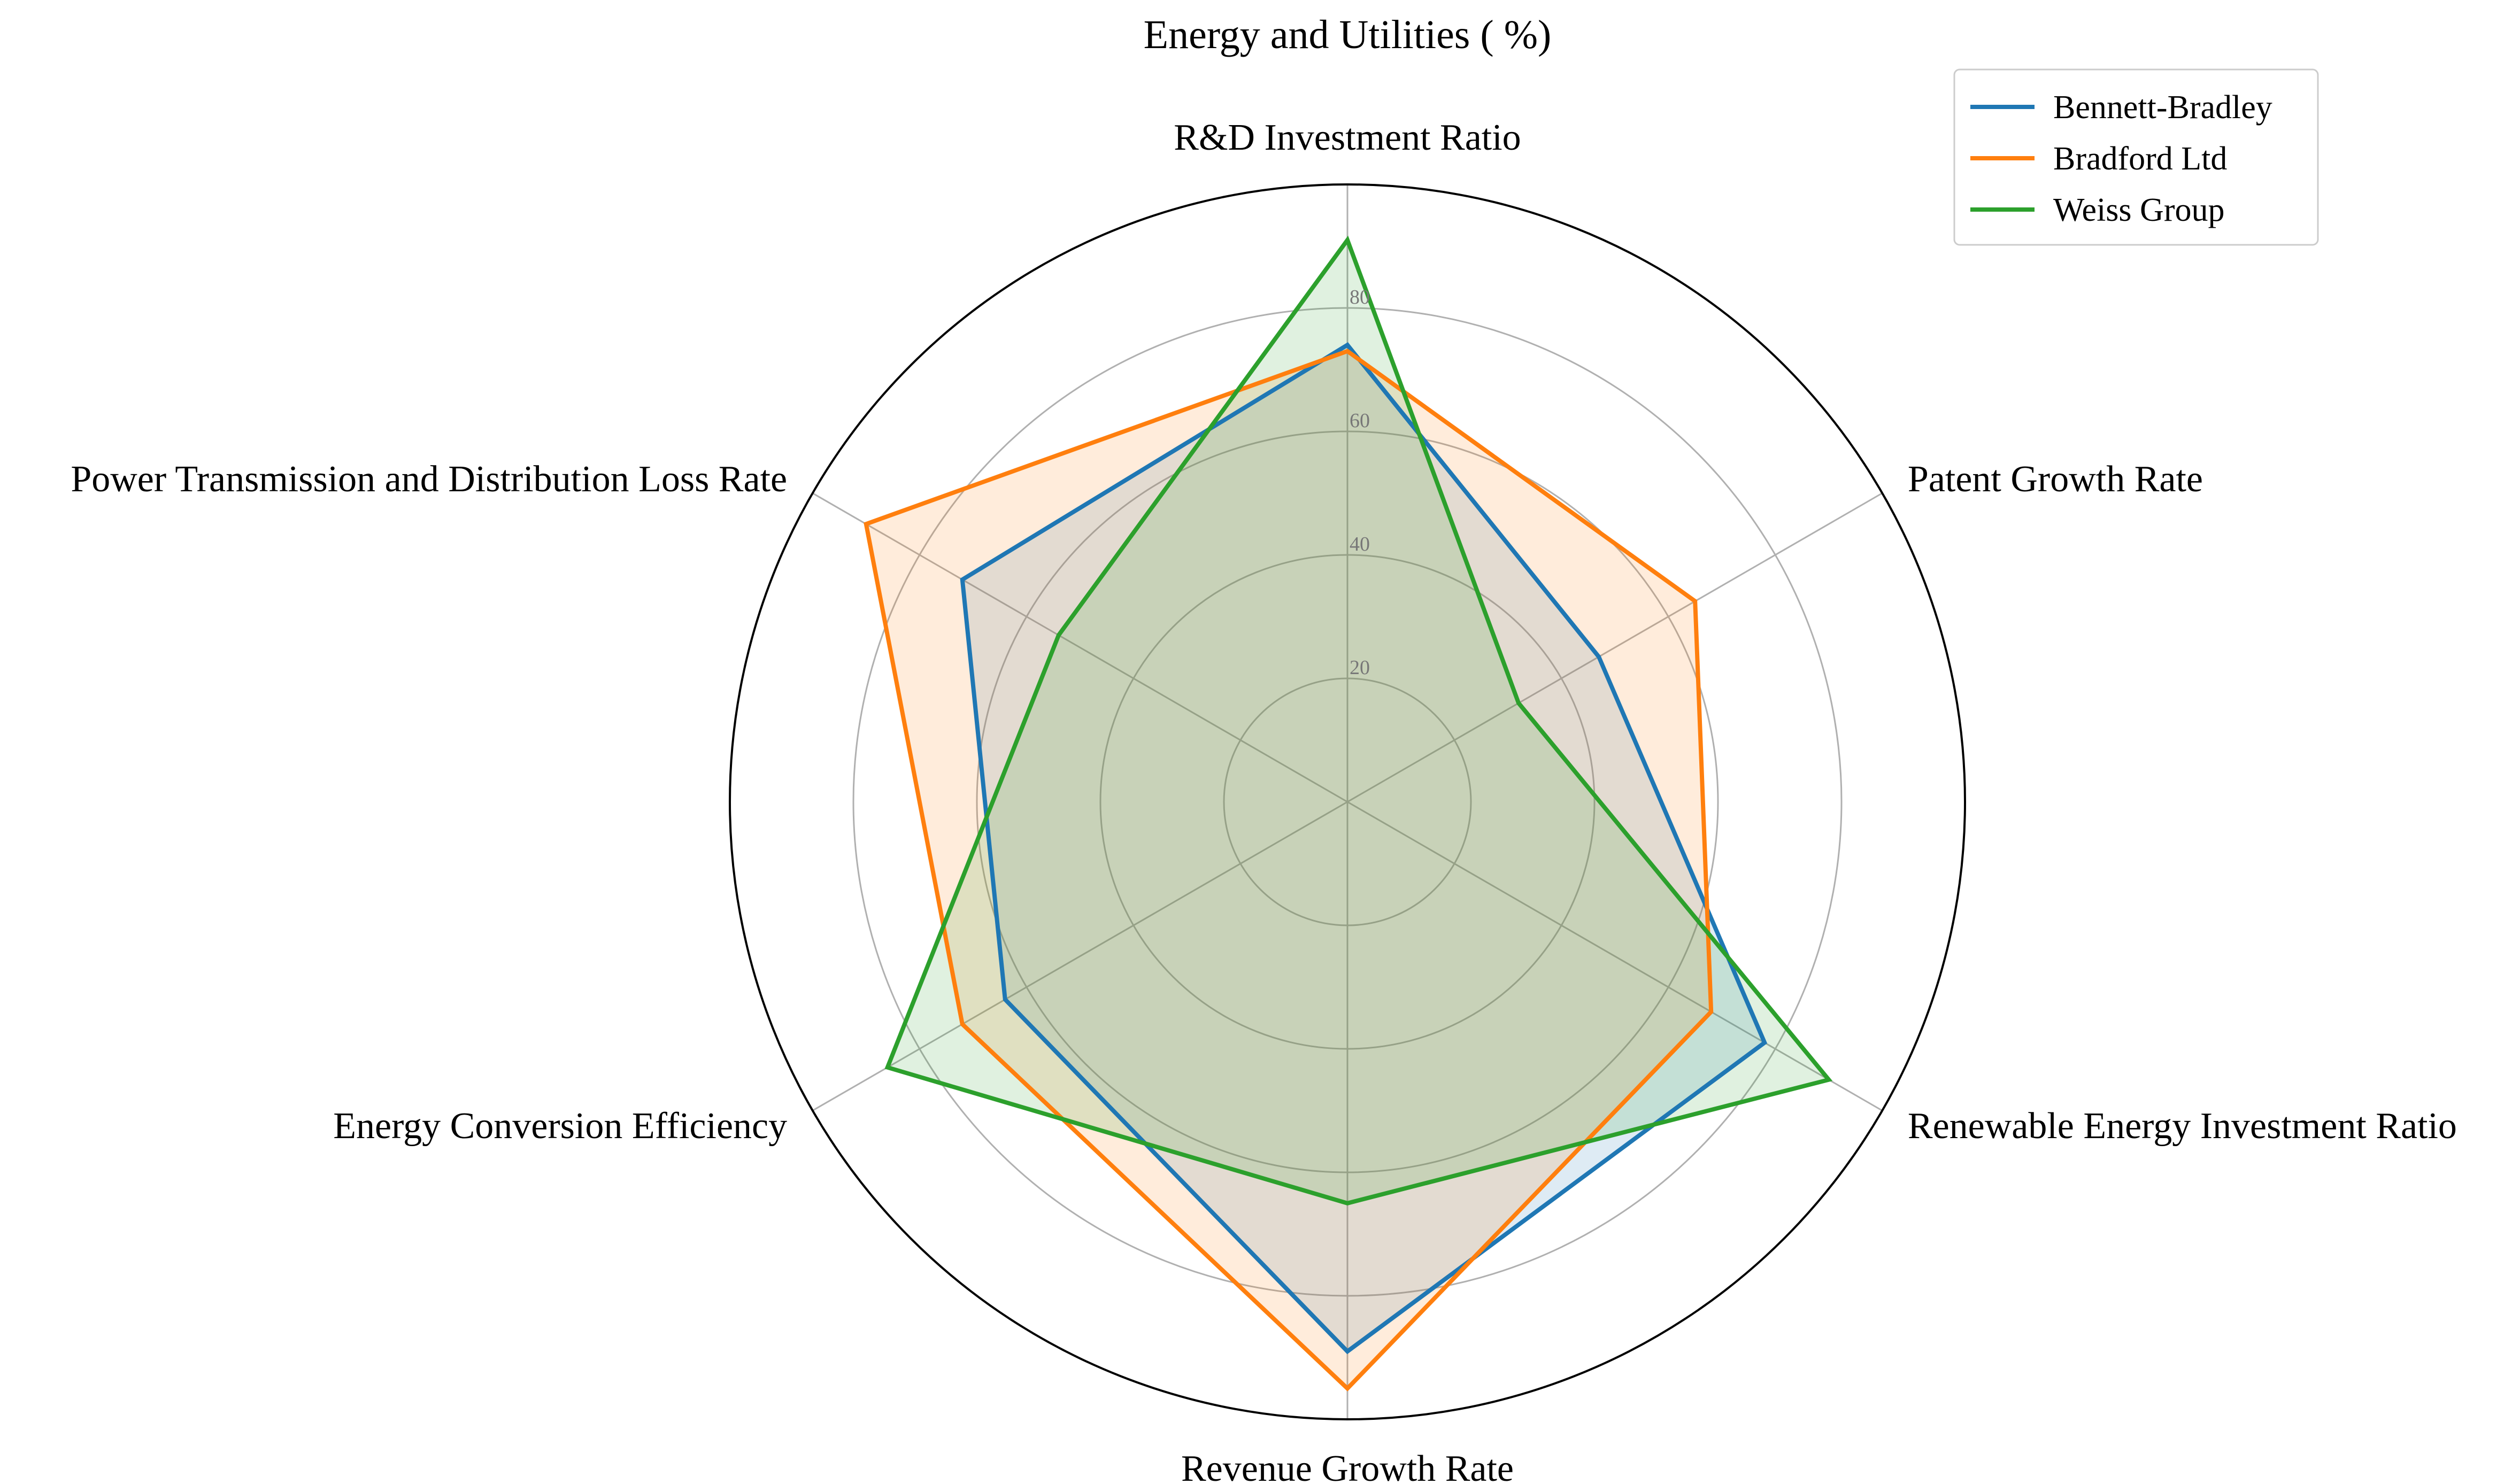 This screenshot has height=1484, width=2512. Describe the element at coordinates (1360, 482) in the screenshot. I see `radial-tick-labels: 20 40 60 80` at that location.